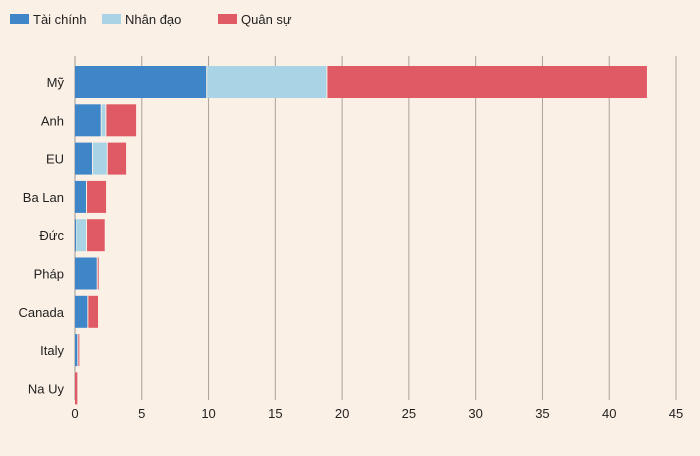 Image resolution: width=700 pixels, height=456 pixels. I want to click on x-tick-label: 40, so click(609, 413).